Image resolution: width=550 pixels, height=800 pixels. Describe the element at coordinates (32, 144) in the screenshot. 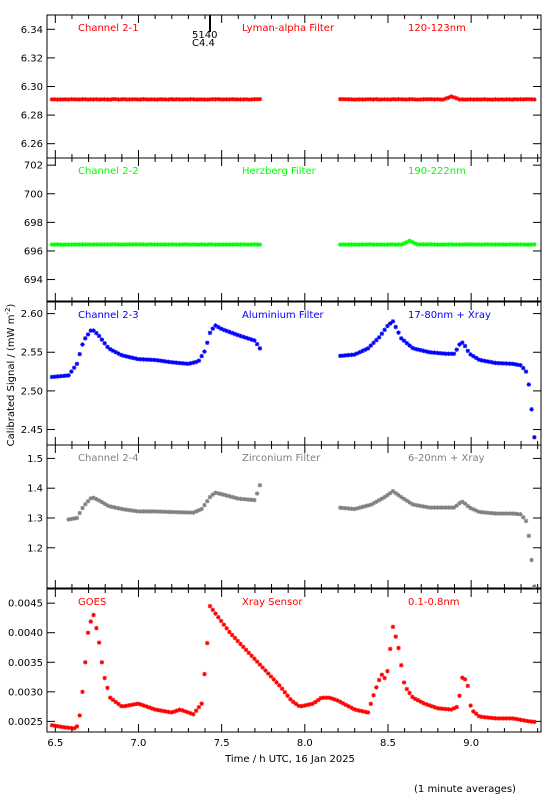

I see `y-tick-label: 6.26` at that location.